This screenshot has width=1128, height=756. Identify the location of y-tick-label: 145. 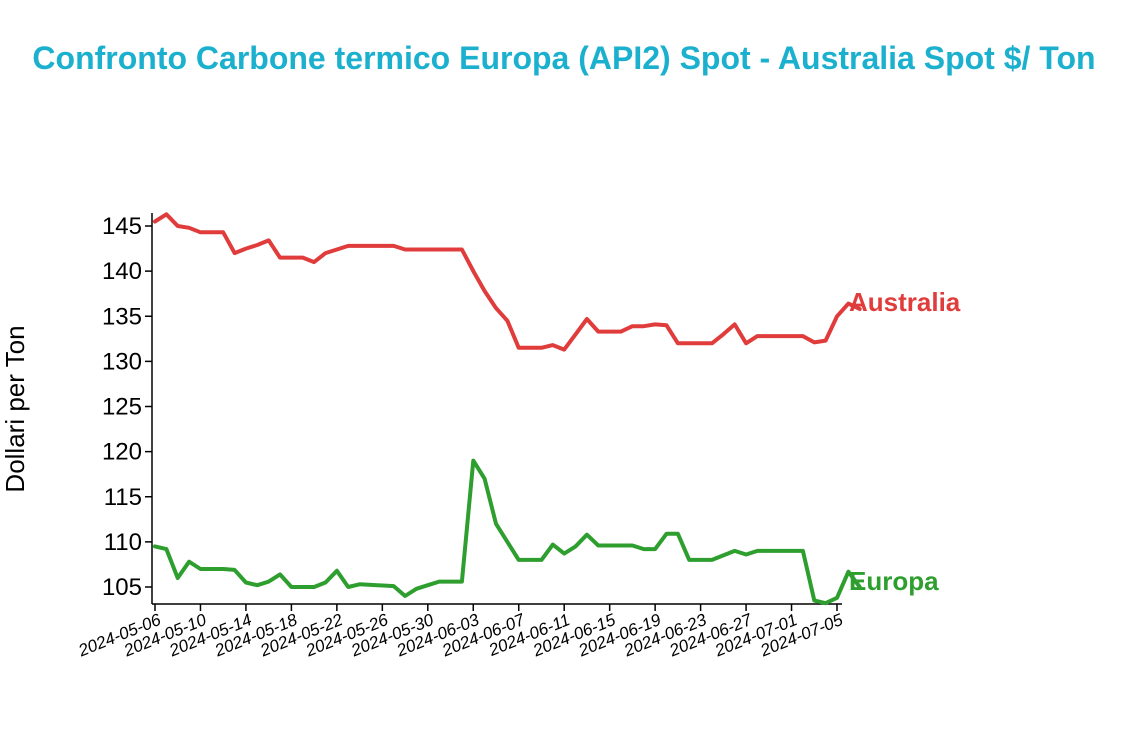
(122, 226).